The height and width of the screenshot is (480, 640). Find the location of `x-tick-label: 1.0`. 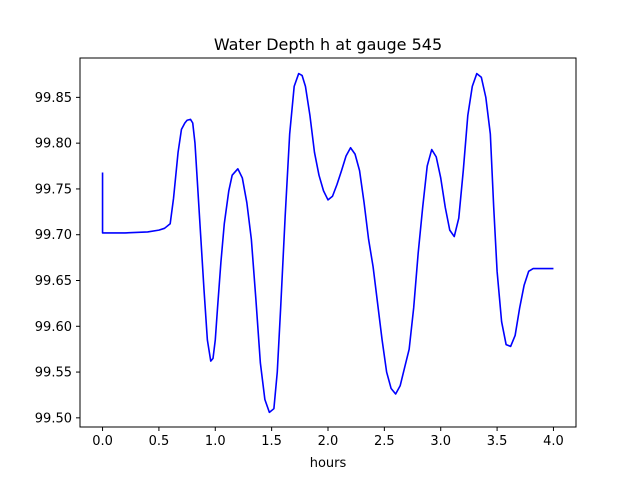

x-tick-label: 1.0 is located at coordinates (215, 441).